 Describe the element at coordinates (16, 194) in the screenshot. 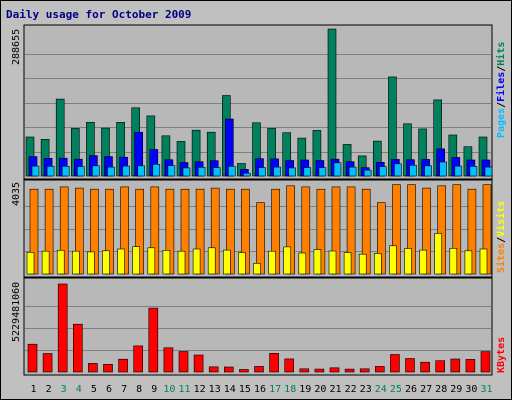

I see `ymax-label-sites: 4035` at that location.